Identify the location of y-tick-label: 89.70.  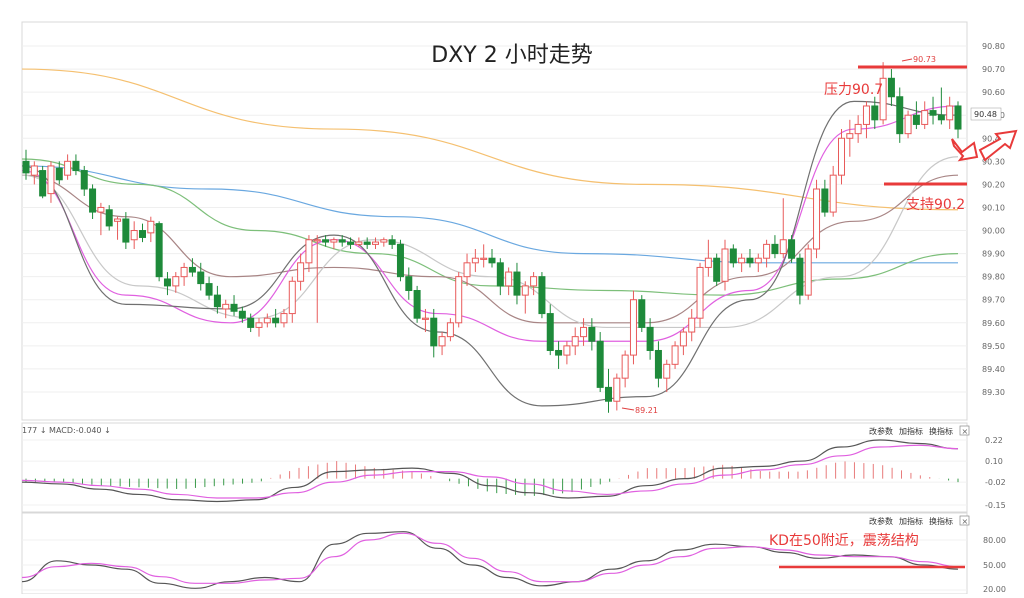
(993, 300).